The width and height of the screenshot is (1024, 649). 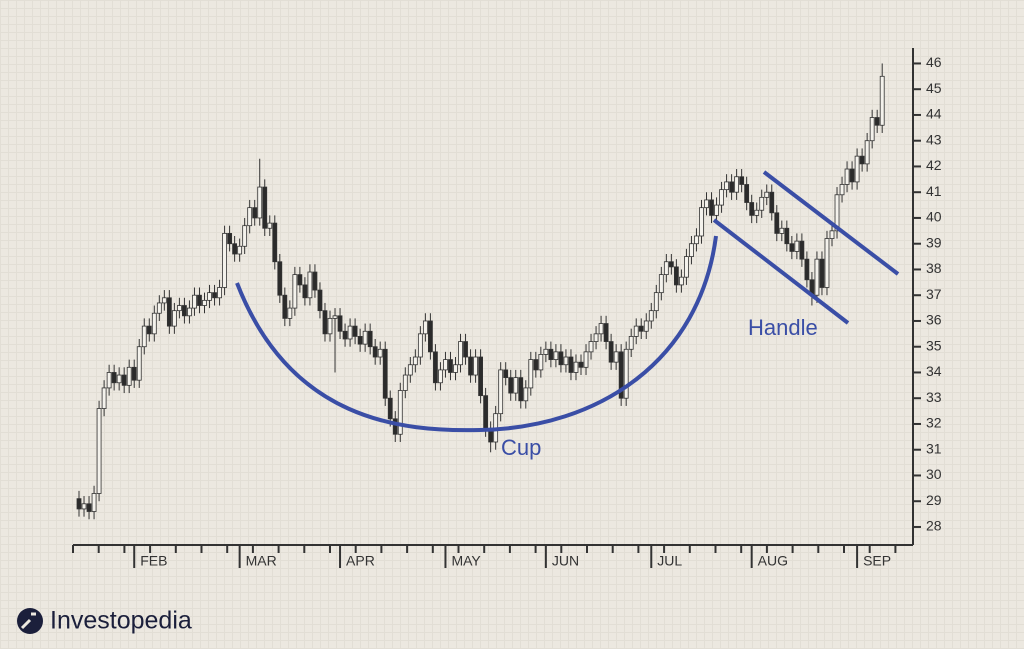 What do you see at coordinates (934, 526) in the screenshot?
I see `y-tick-label: 28` at bounding box center [934, 526].